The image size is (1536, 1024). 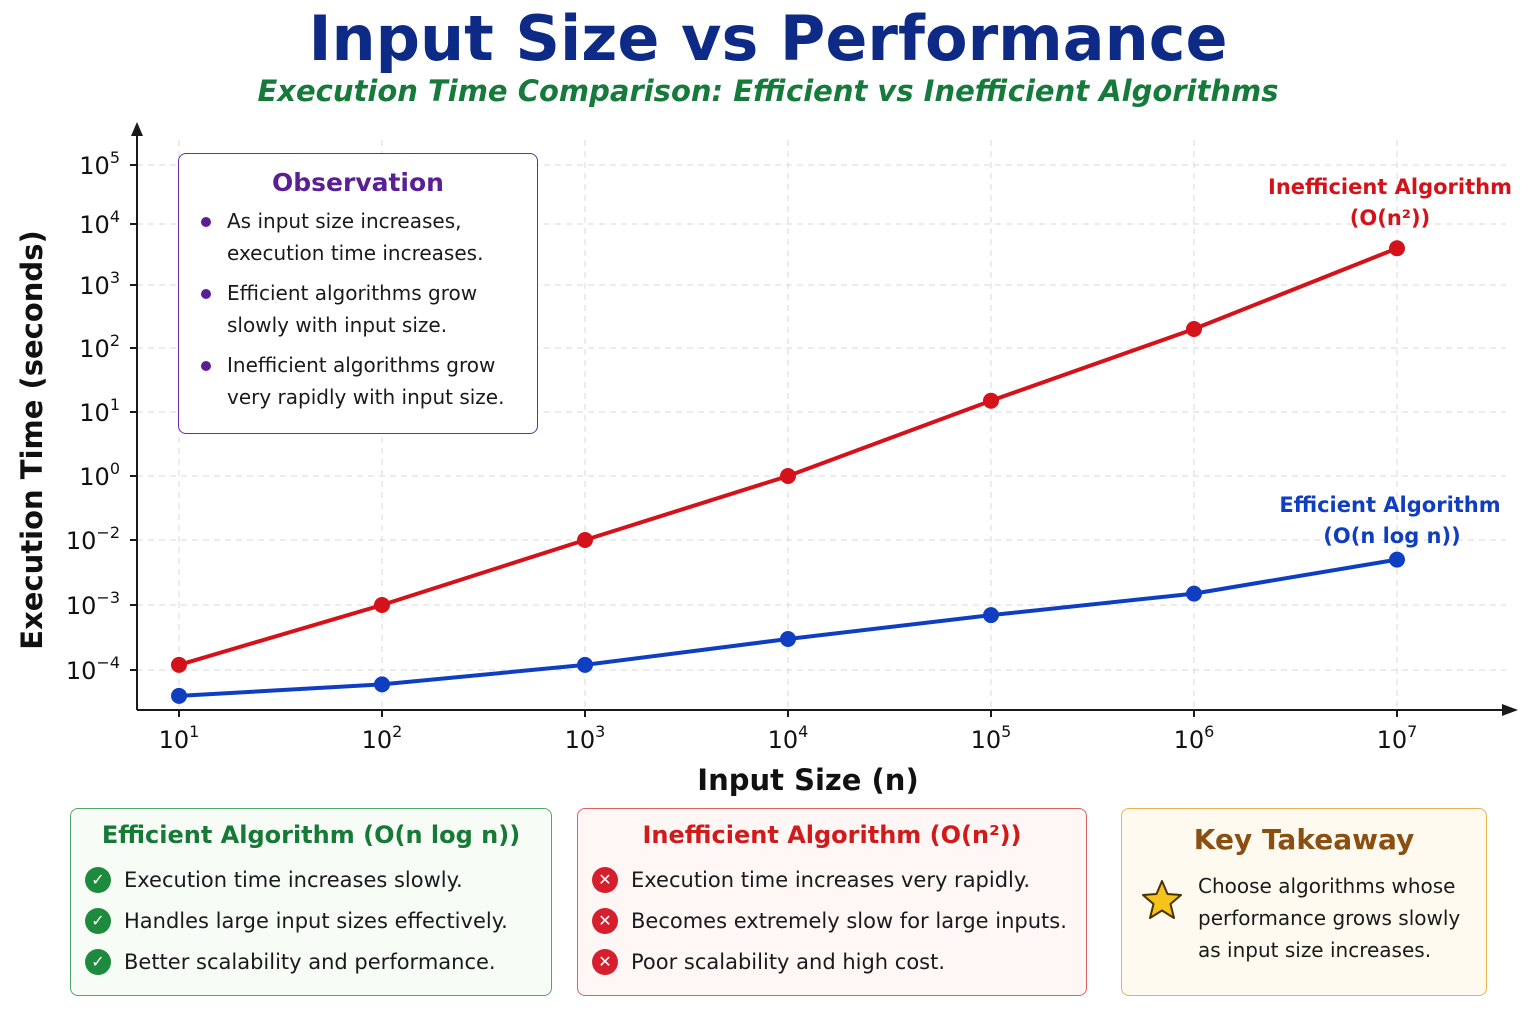 I want to click on inefficient-card-heading: Inefficient Algorithm (O(n²)), so click(x=832, y=835).